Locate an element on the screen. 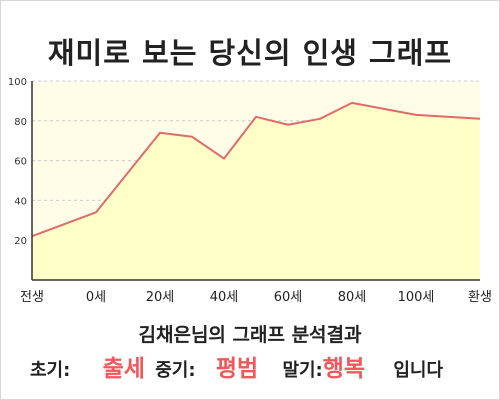  middle-label: 중기: is located at coordinates (175, 370).